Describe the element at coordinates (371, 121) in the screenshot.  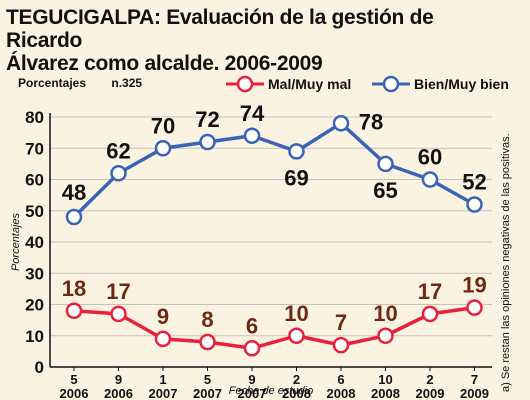
I see `data-label: 78` at that location.